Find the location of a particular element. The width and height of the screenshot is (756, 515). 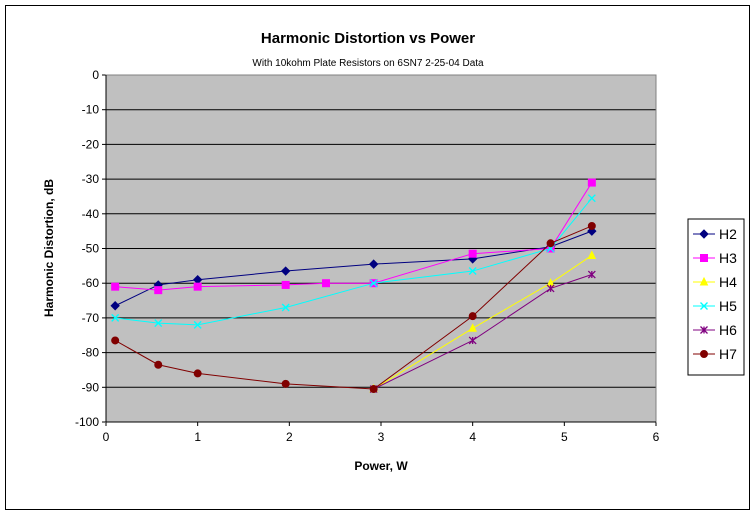

x-tick-labels: 0 1 2 3 4 5 6 is located at coordinates (381, 437).